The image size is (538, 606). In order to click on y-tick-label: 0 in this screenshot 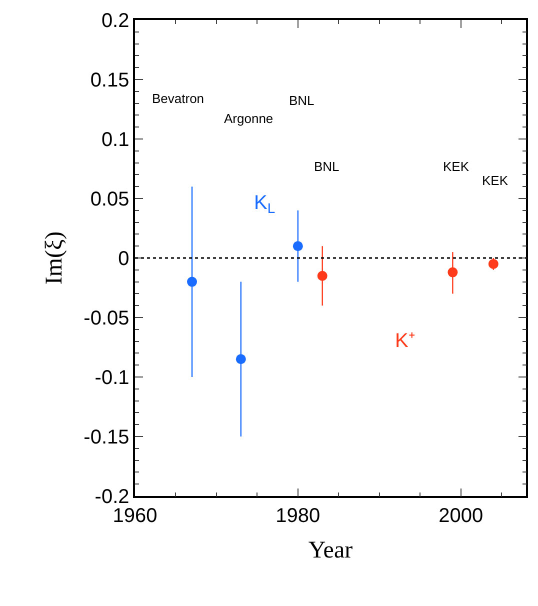, I will do `click(124, 259)`.